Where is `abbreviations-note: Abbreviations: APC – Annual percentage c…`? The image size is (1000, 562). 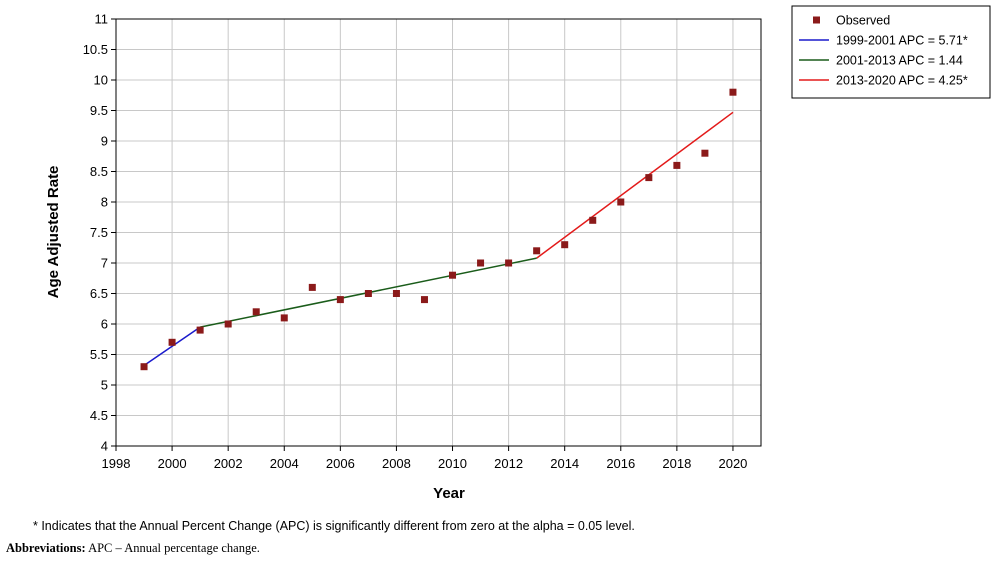
abbreviations-note: Abbreviations: APC – Annual percentage c… is located at coordinates (133, 548).